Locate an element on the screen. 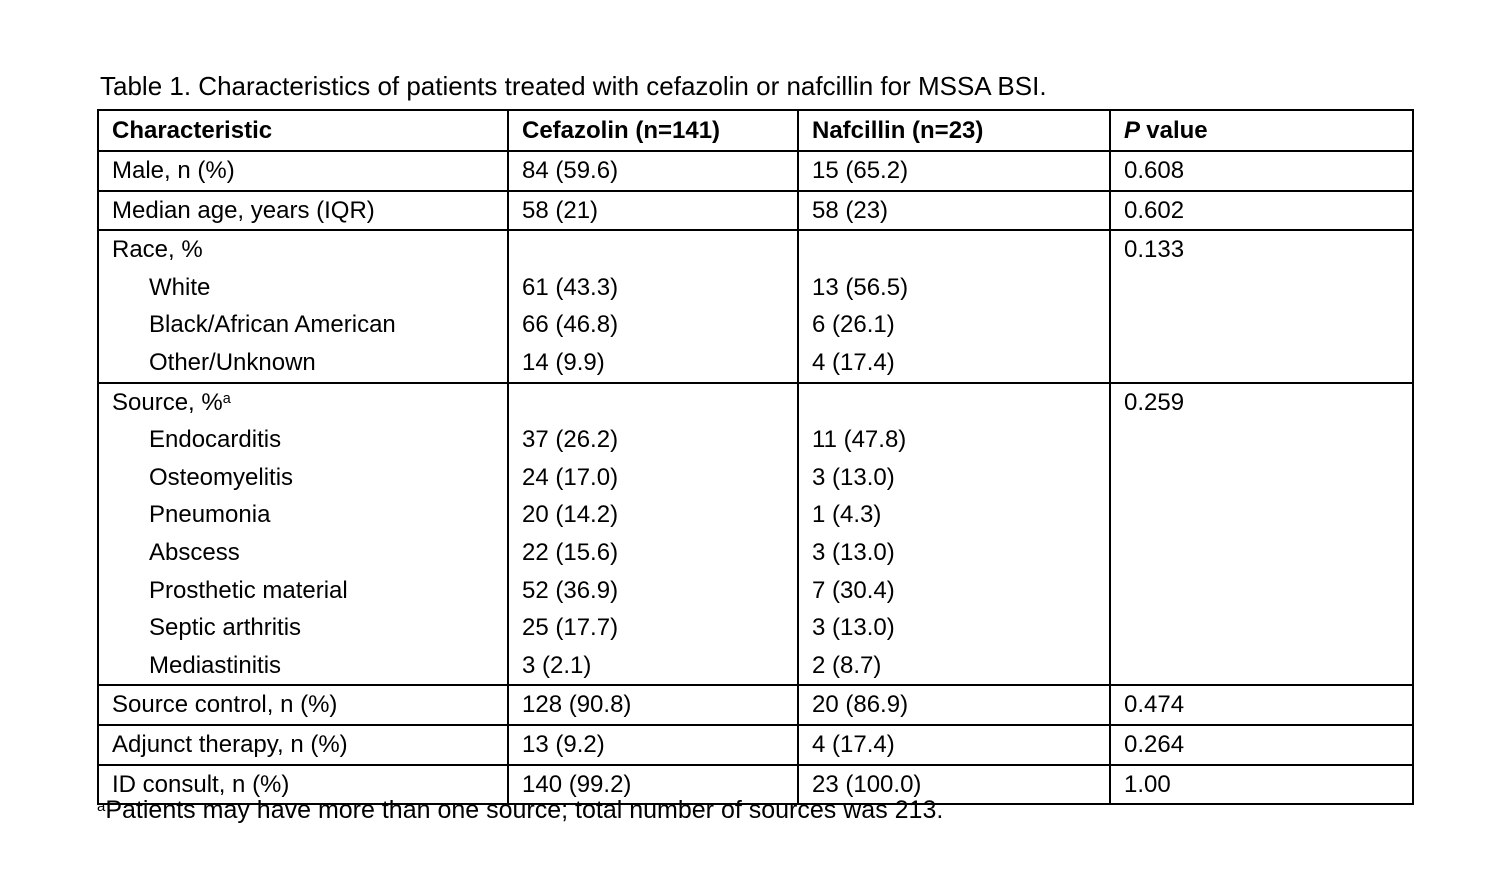 This screenshot has width=1500, height=887. cell-value: 84 (59.6) is located at coordinates (570, 170).